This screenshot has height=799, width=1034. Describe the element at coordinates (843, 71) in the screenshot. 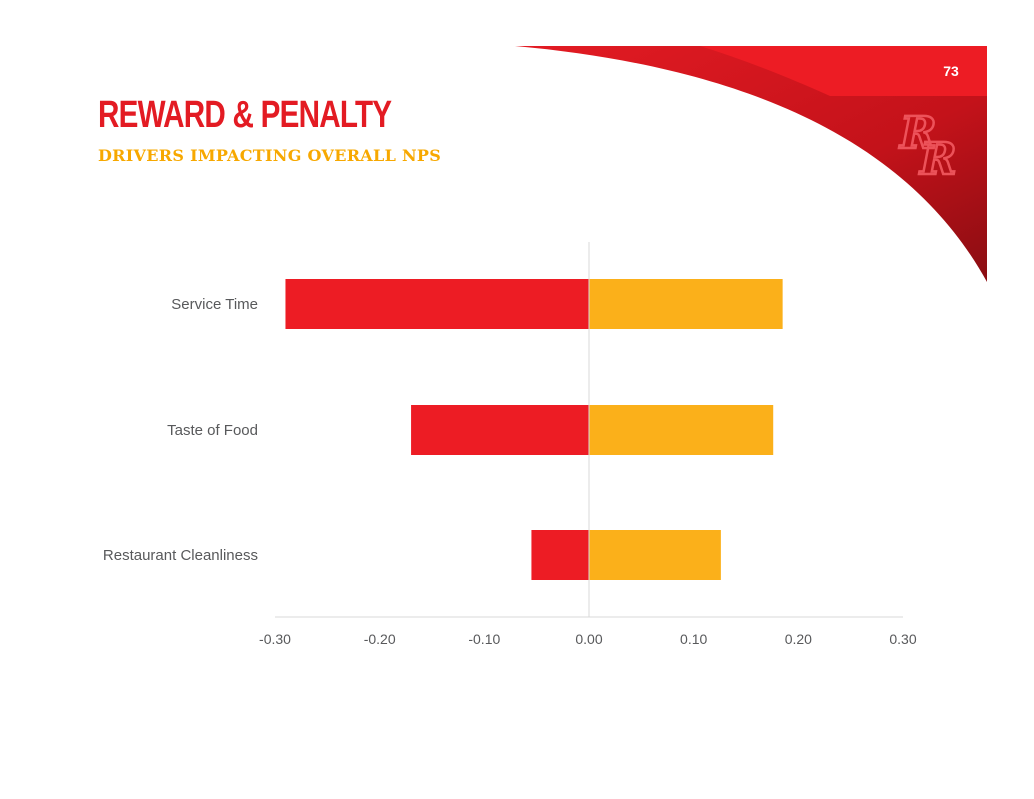

I see `red-band-shape` at that location.